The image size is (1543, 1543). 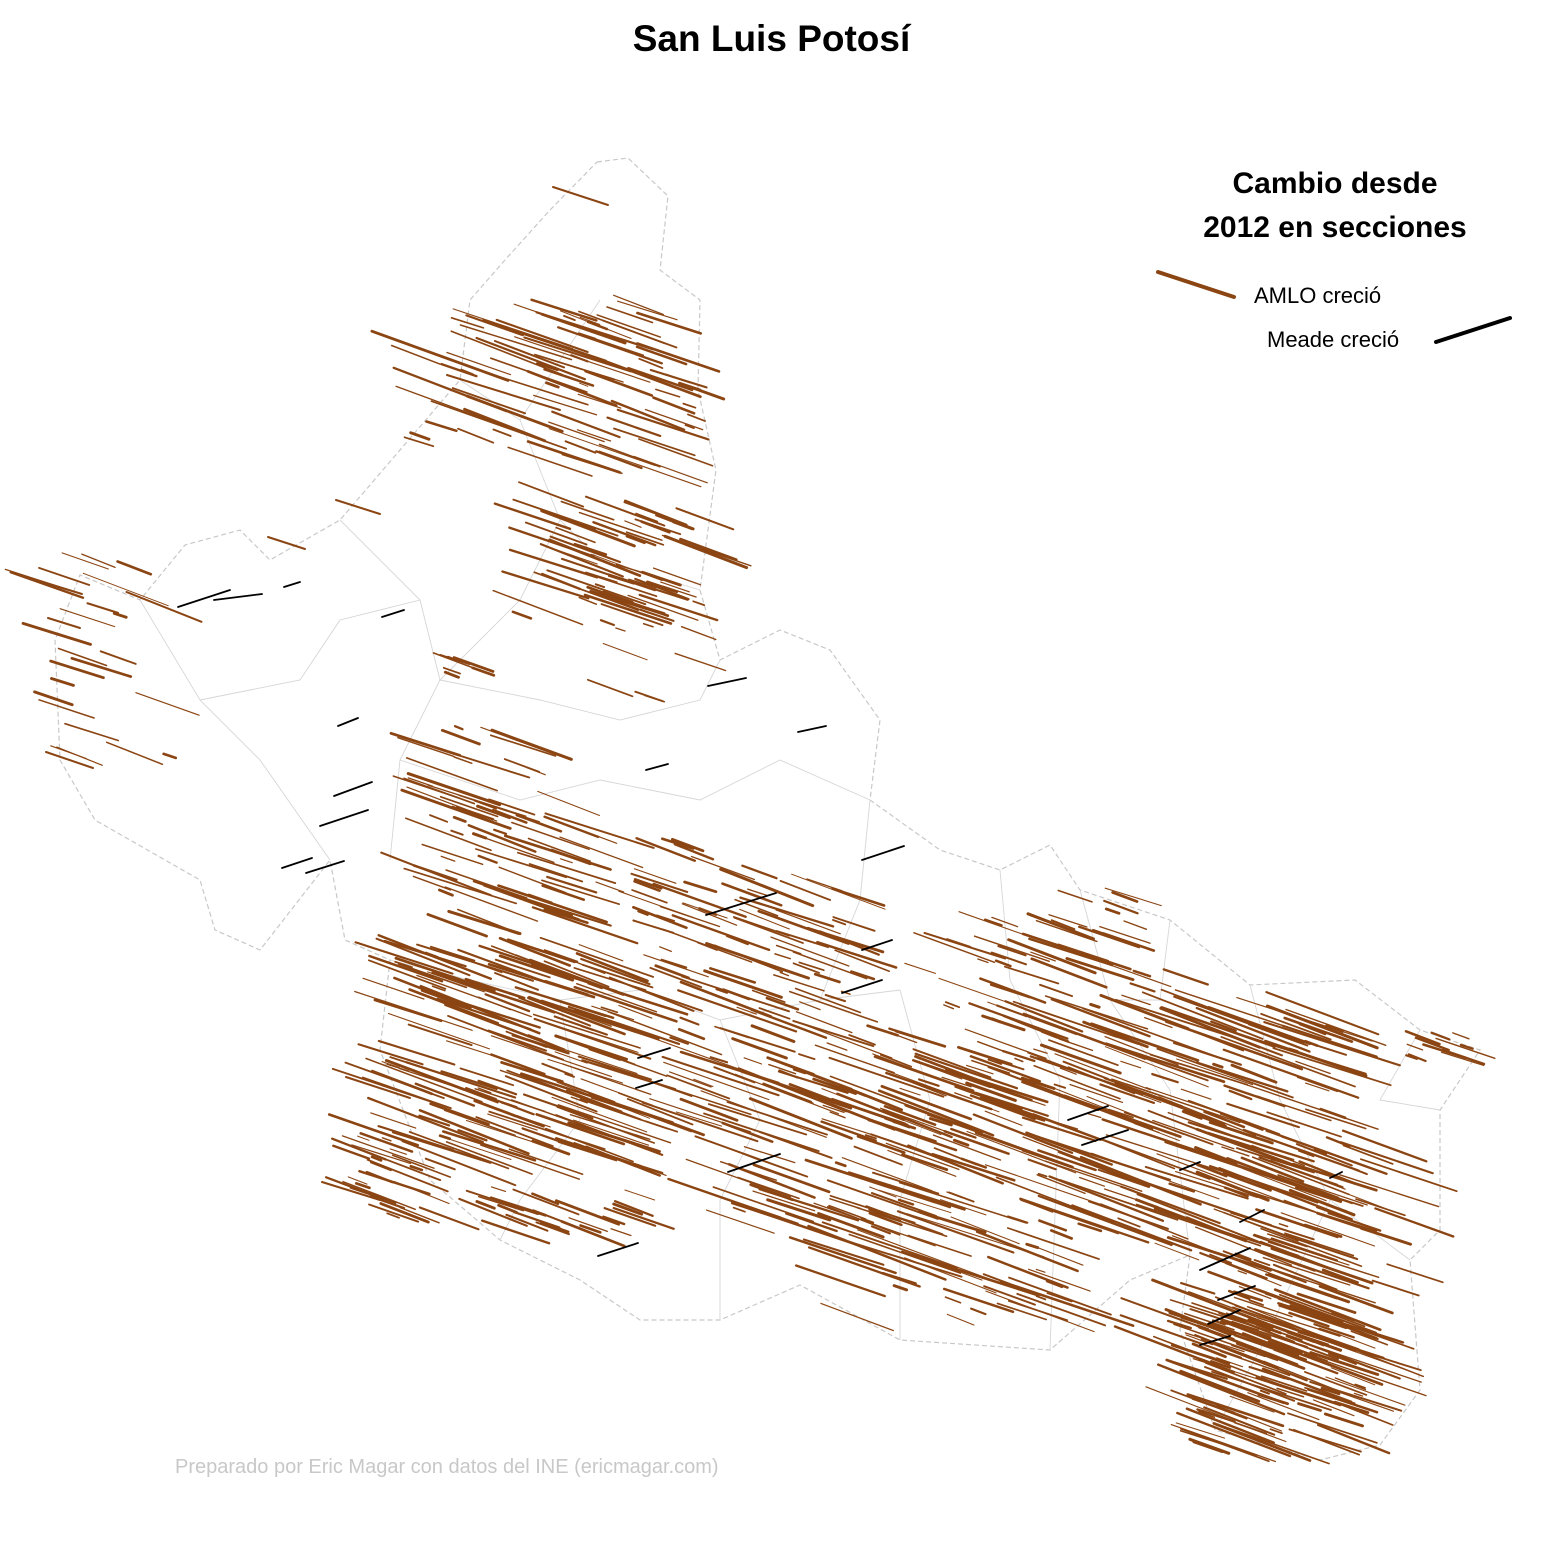 I want to click on legend-title-line2: 2012 en secciones, so click(x=1335, y=227).